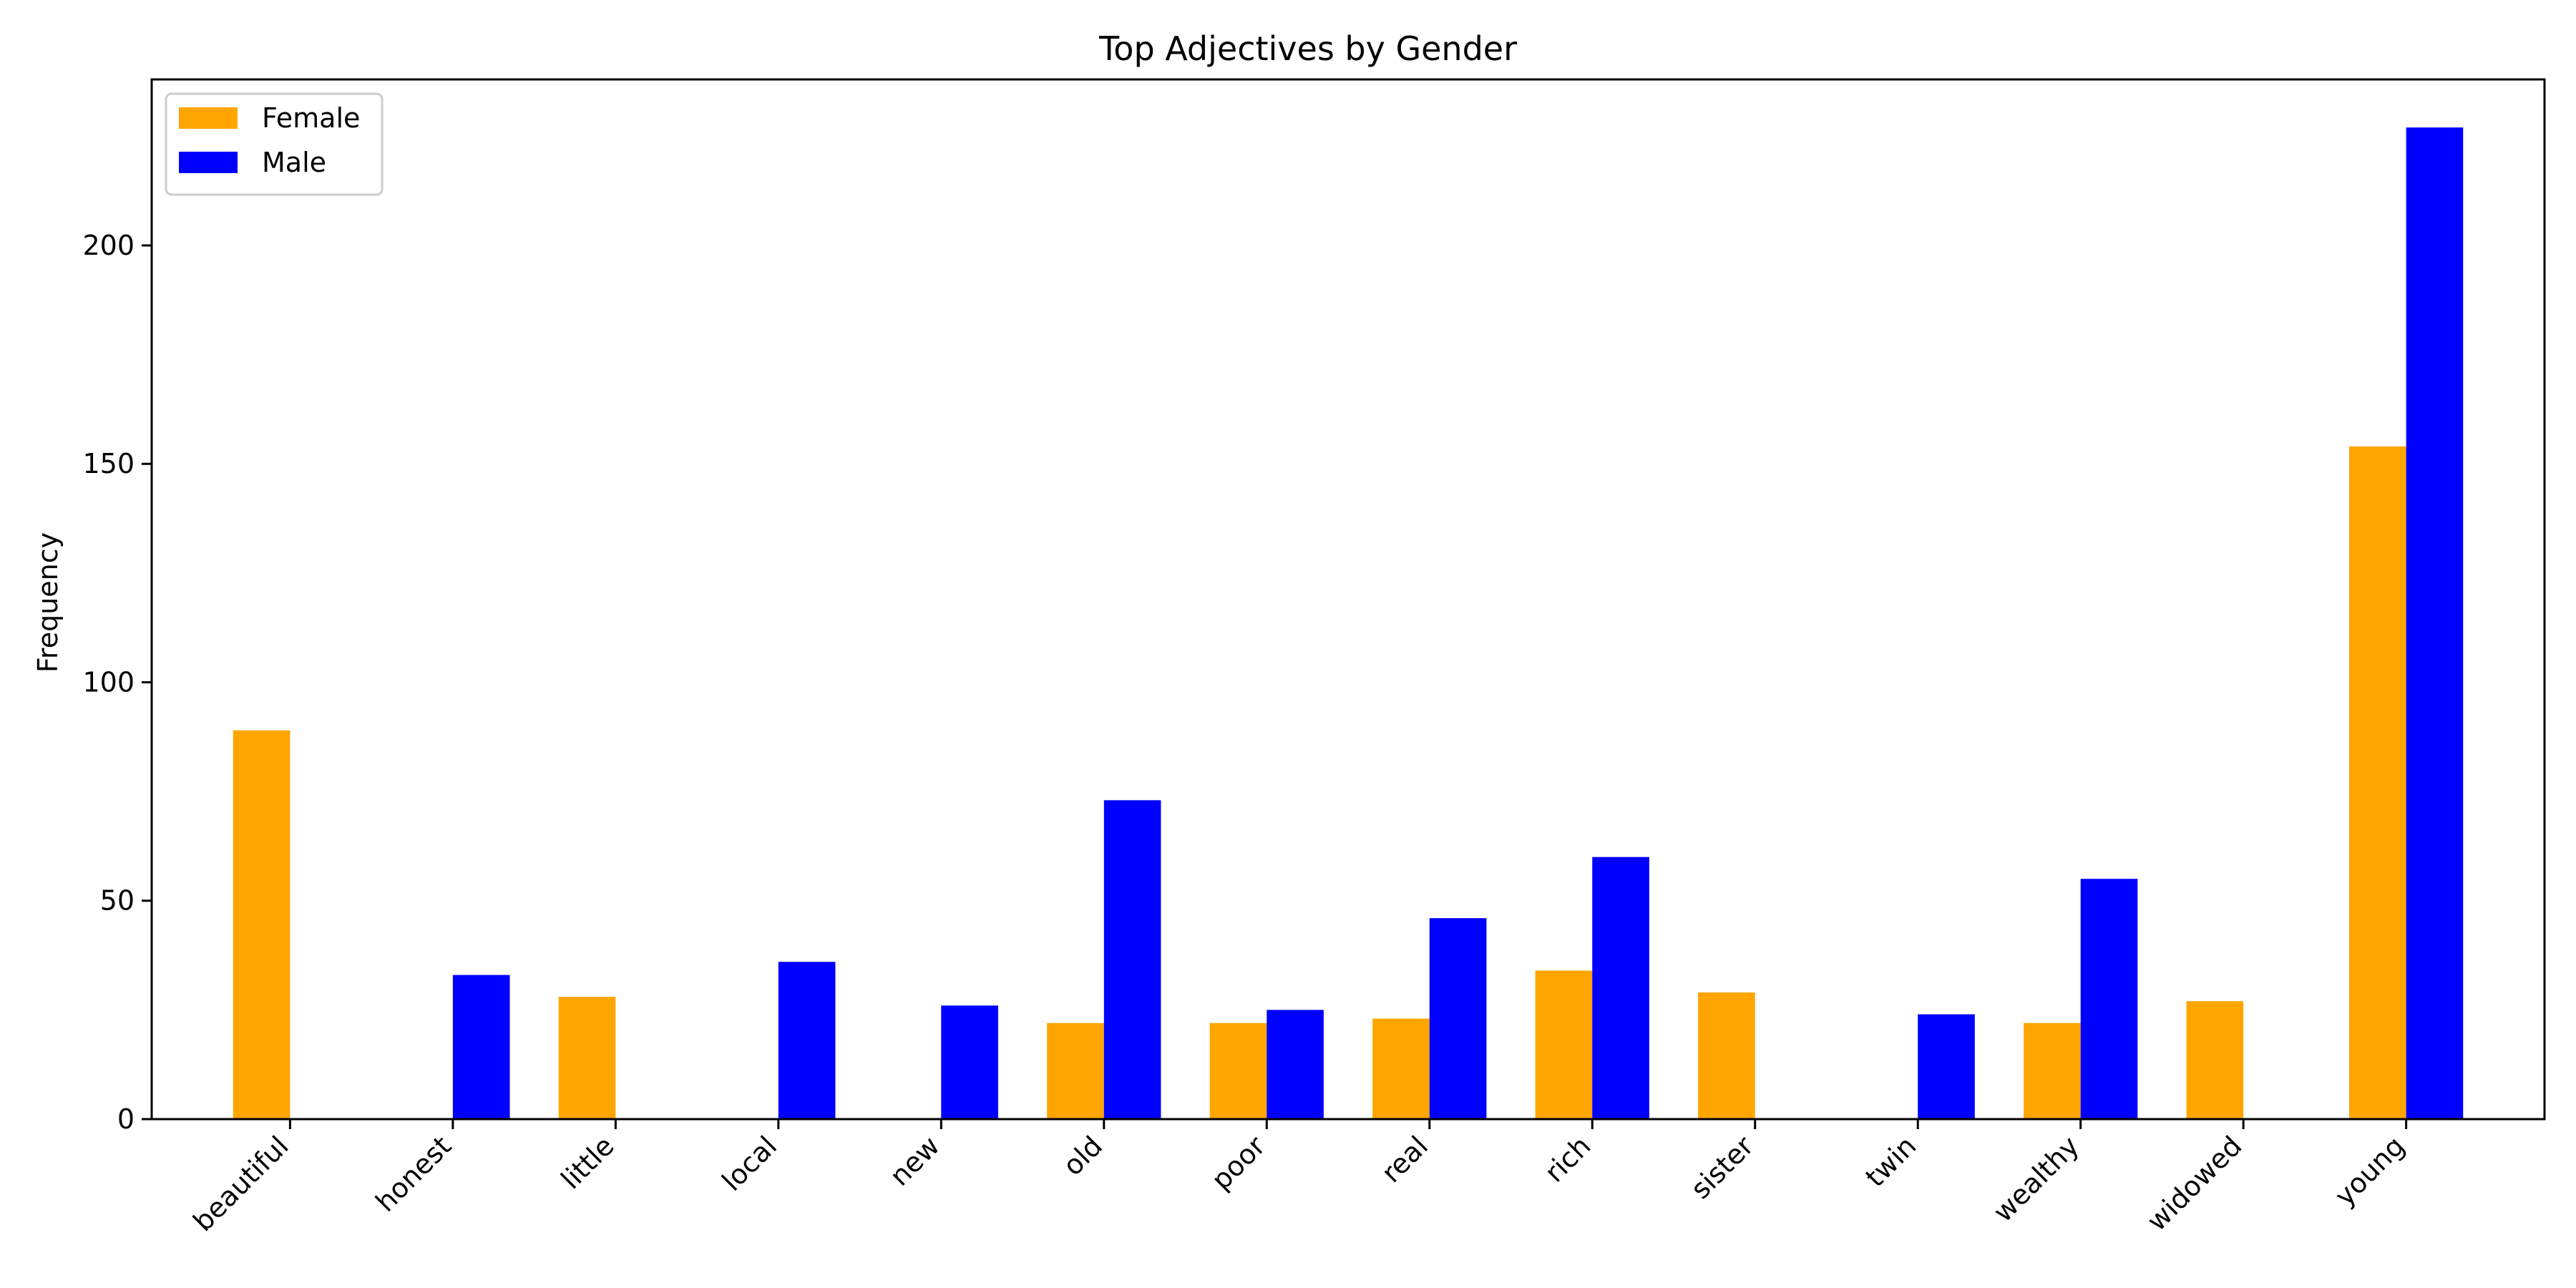 The width and height of the screenshot is (2576, 1288). I want to click on x-tick-label: wealthy, so click(2036, 1179).